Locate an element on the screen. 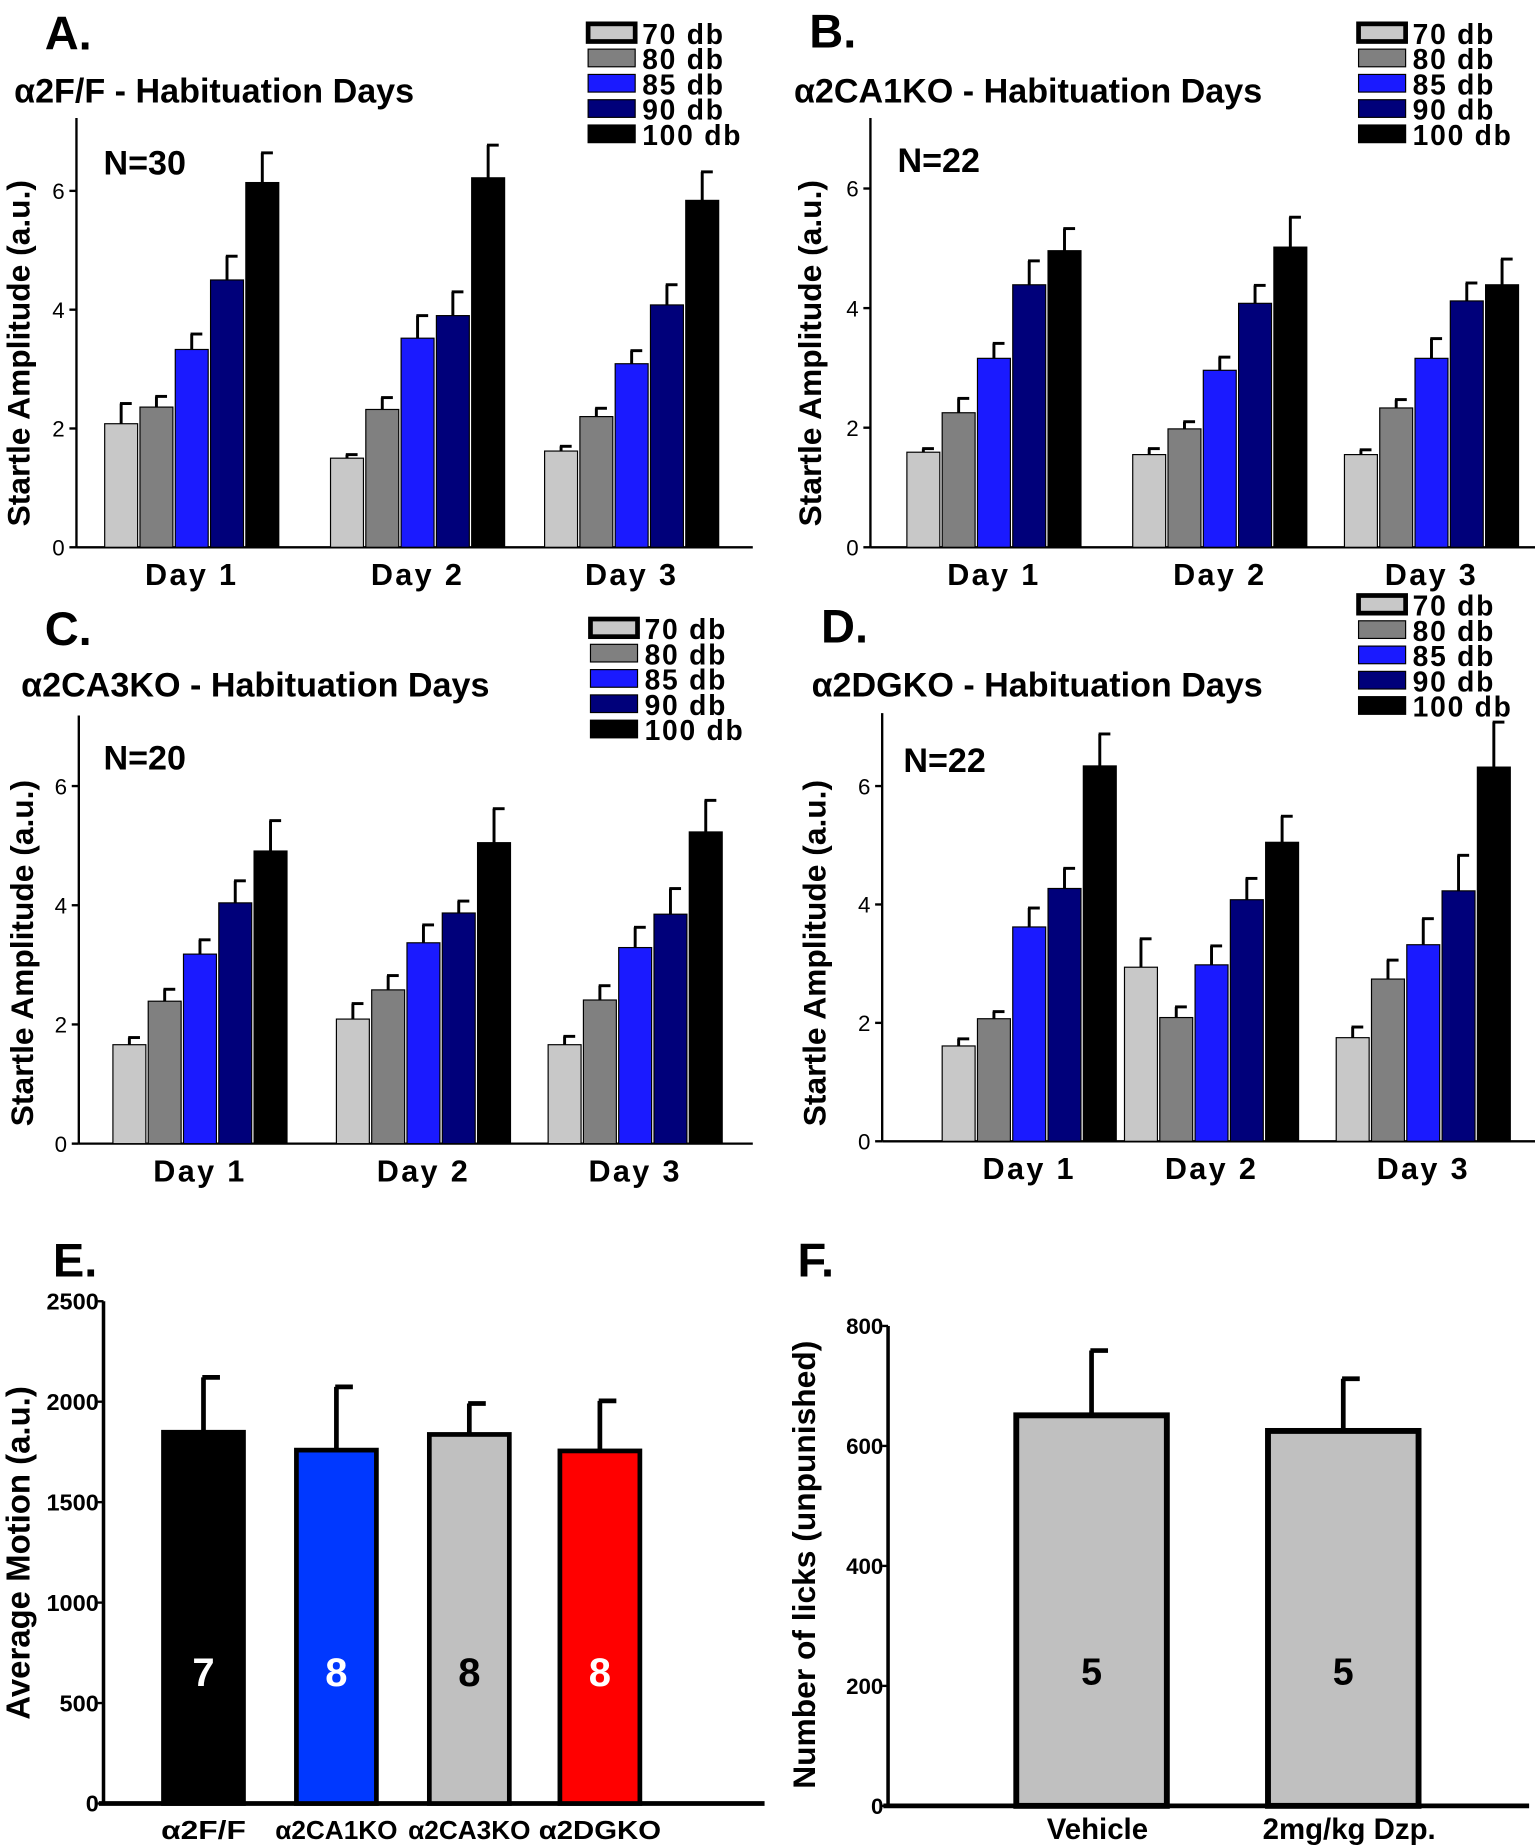 Image resolution: width=1535 pixels, height=1845 pixels. chart-title: α2CA1KO - Habituation Days is located at coordinates (1028, 92).